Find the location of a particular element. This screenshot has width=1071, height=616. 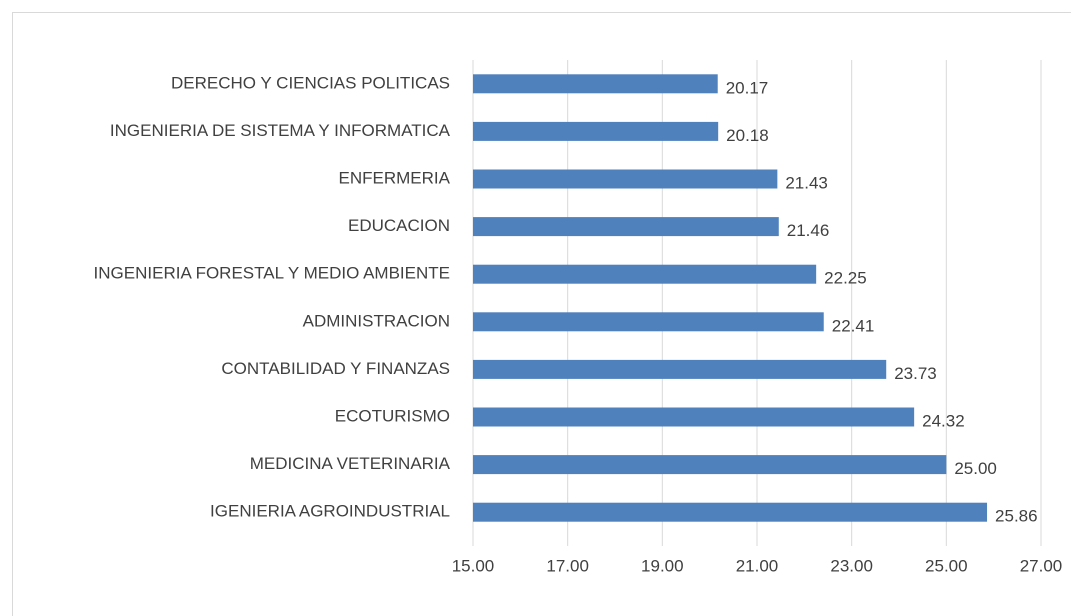

x-tick-label: 17.00 is located at coordinates (567, 565).